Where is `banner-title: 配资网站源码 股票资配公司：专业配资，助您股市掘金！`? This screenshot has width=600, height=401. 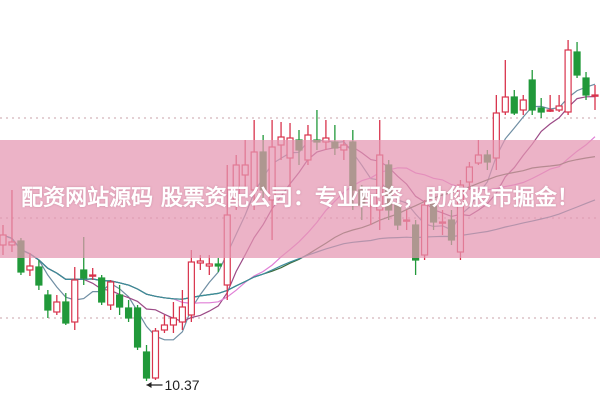 banner-title: 配资网站源码 股票资配公司：专业配资，助您股市掘金！ is located at coordinates (300, 198).